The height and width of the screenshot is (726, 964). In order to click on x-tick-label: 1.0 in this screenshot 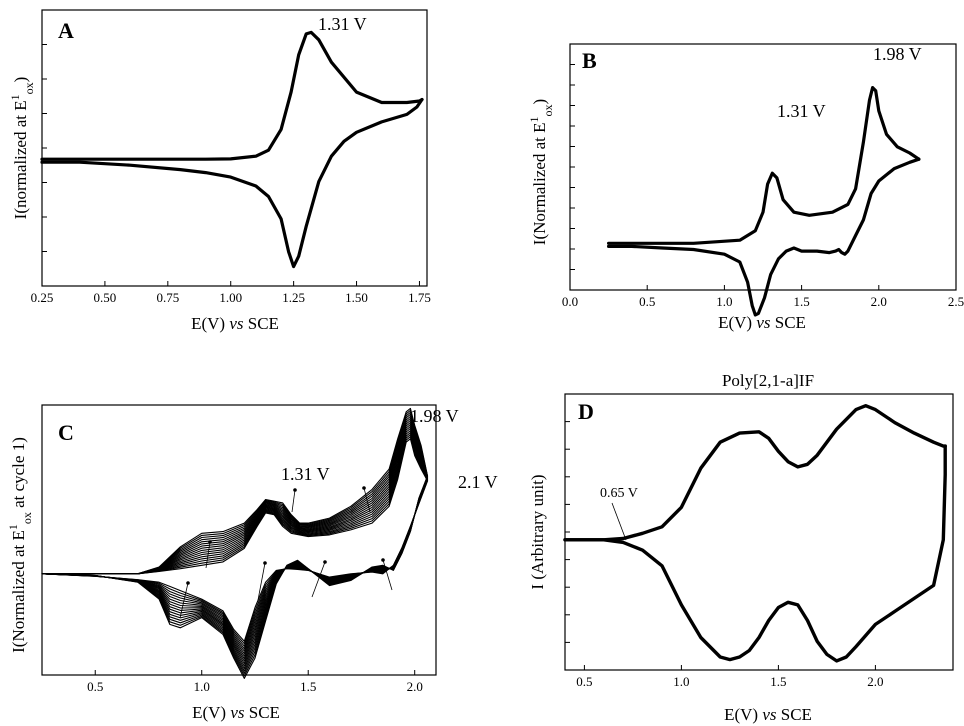, I will do `click(681, 681)`.